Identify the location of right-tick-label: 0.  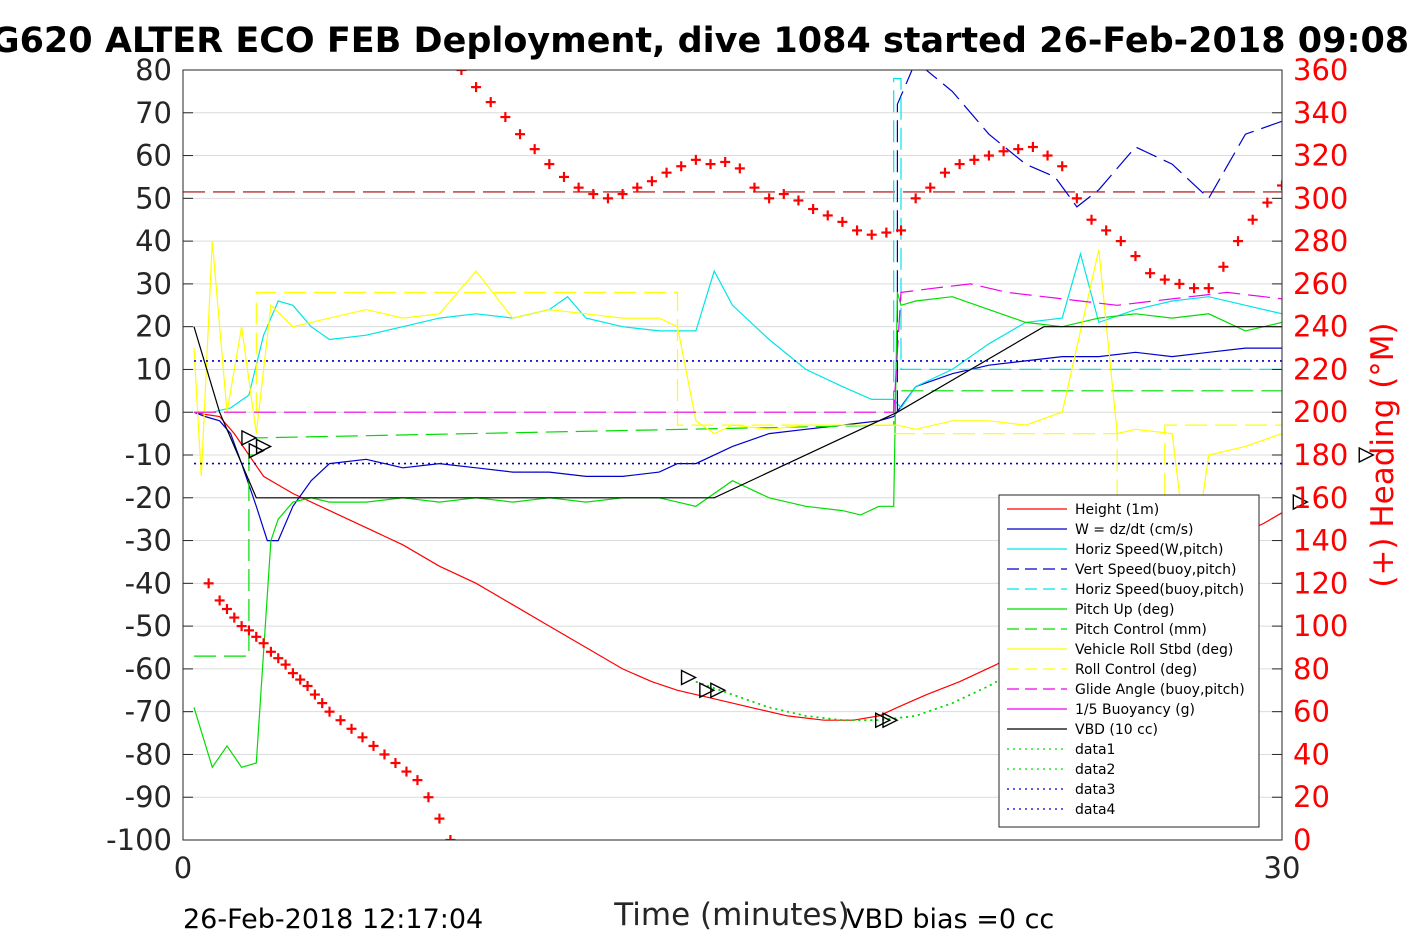
(1302, 840).